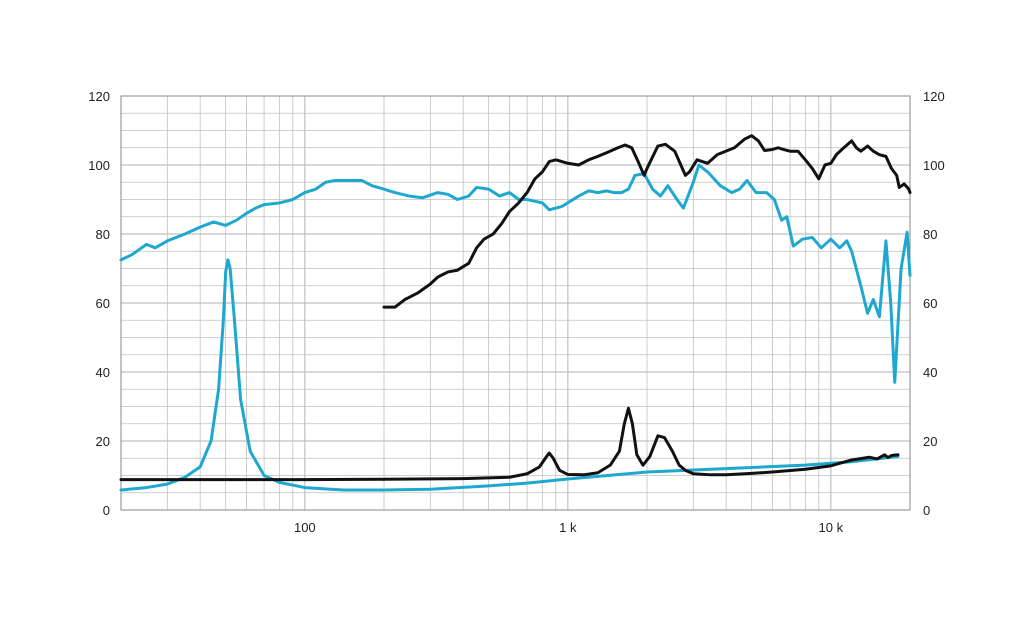  I want to click on y-tick-label-right: 0, so click(926, 510).